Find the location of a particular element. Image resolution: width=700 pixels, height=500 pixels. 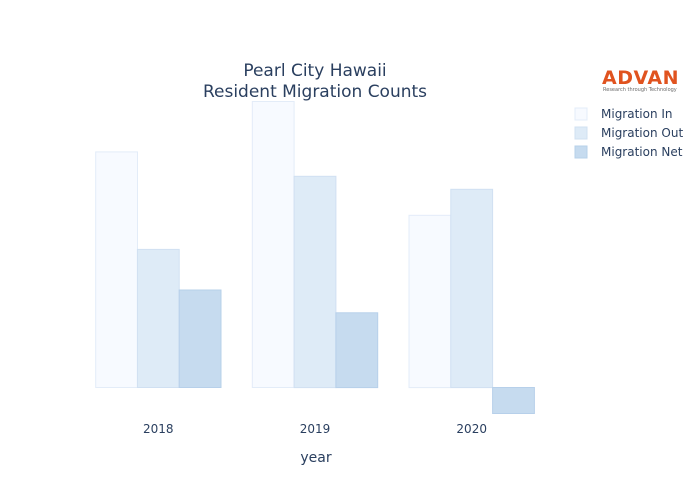

x-tick-label: 2020 is located at coordinates (471, 429).